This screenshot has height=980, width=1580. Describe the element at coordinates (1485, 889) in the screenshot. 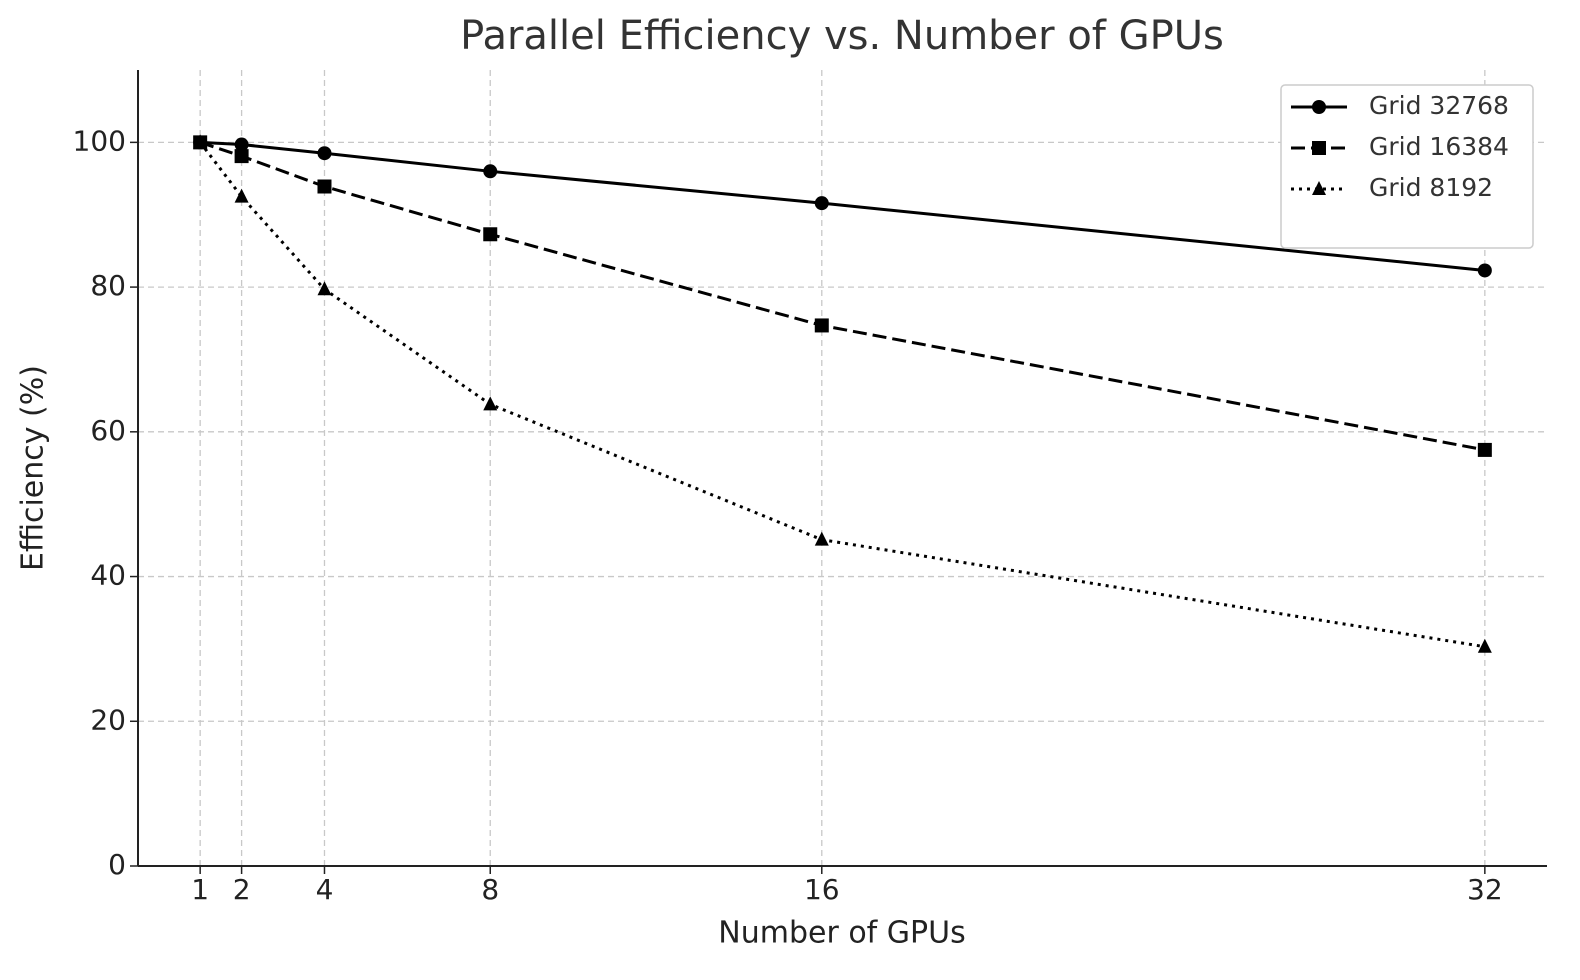

I see `x-tick-label: 32` at that location.